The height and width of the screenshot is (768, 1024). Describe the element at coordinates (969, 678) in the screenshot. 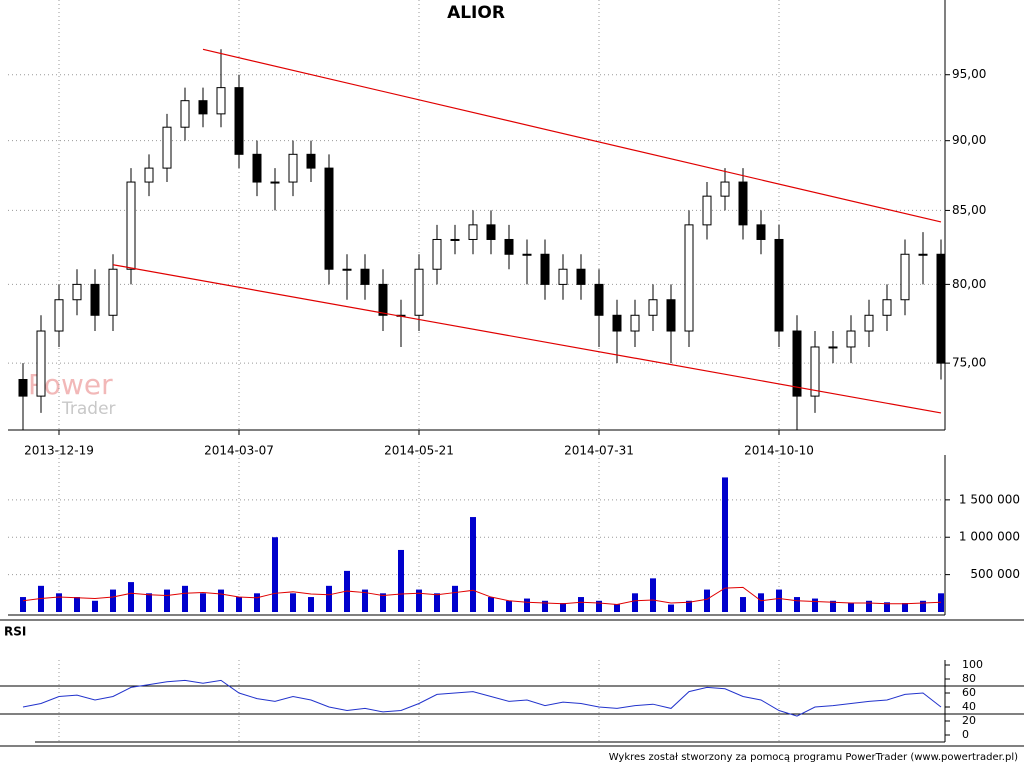

I see `y-tick-label: 80` at that location.